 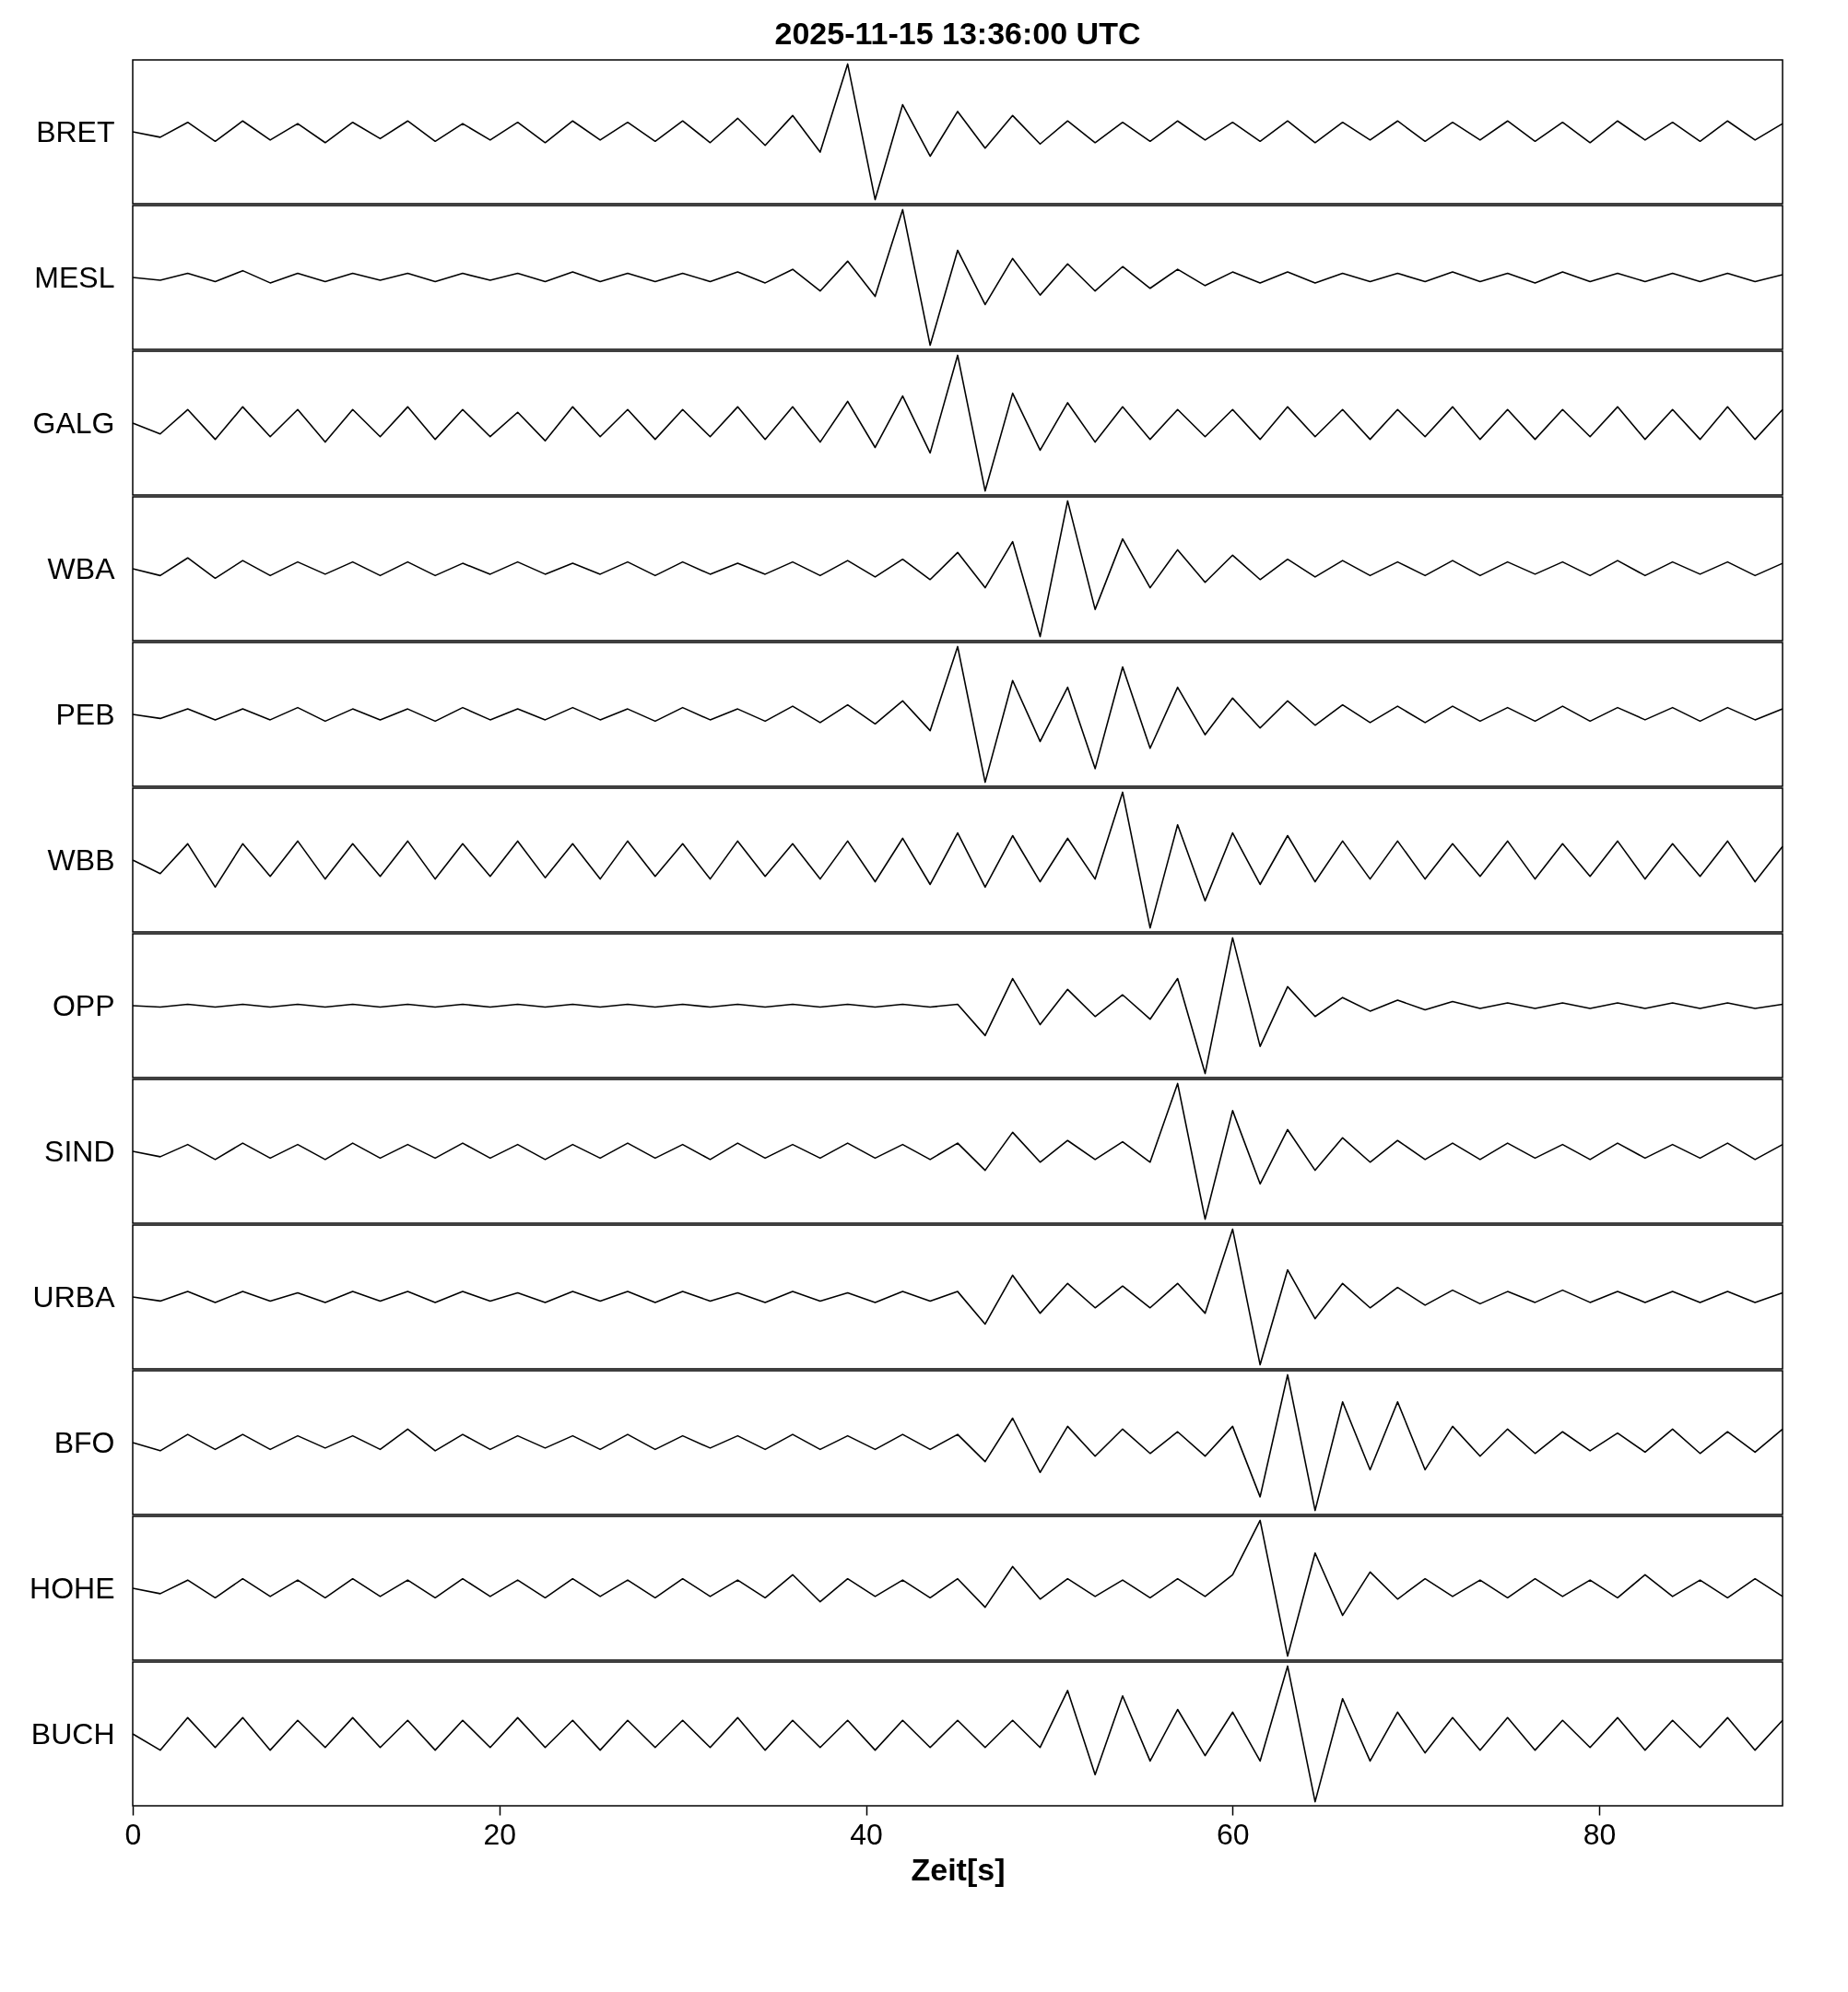 What do you see at coordinates (133, 1834) in the screenshot?
I see `x-tick-label: 0` at bounding box center [133, 1834].